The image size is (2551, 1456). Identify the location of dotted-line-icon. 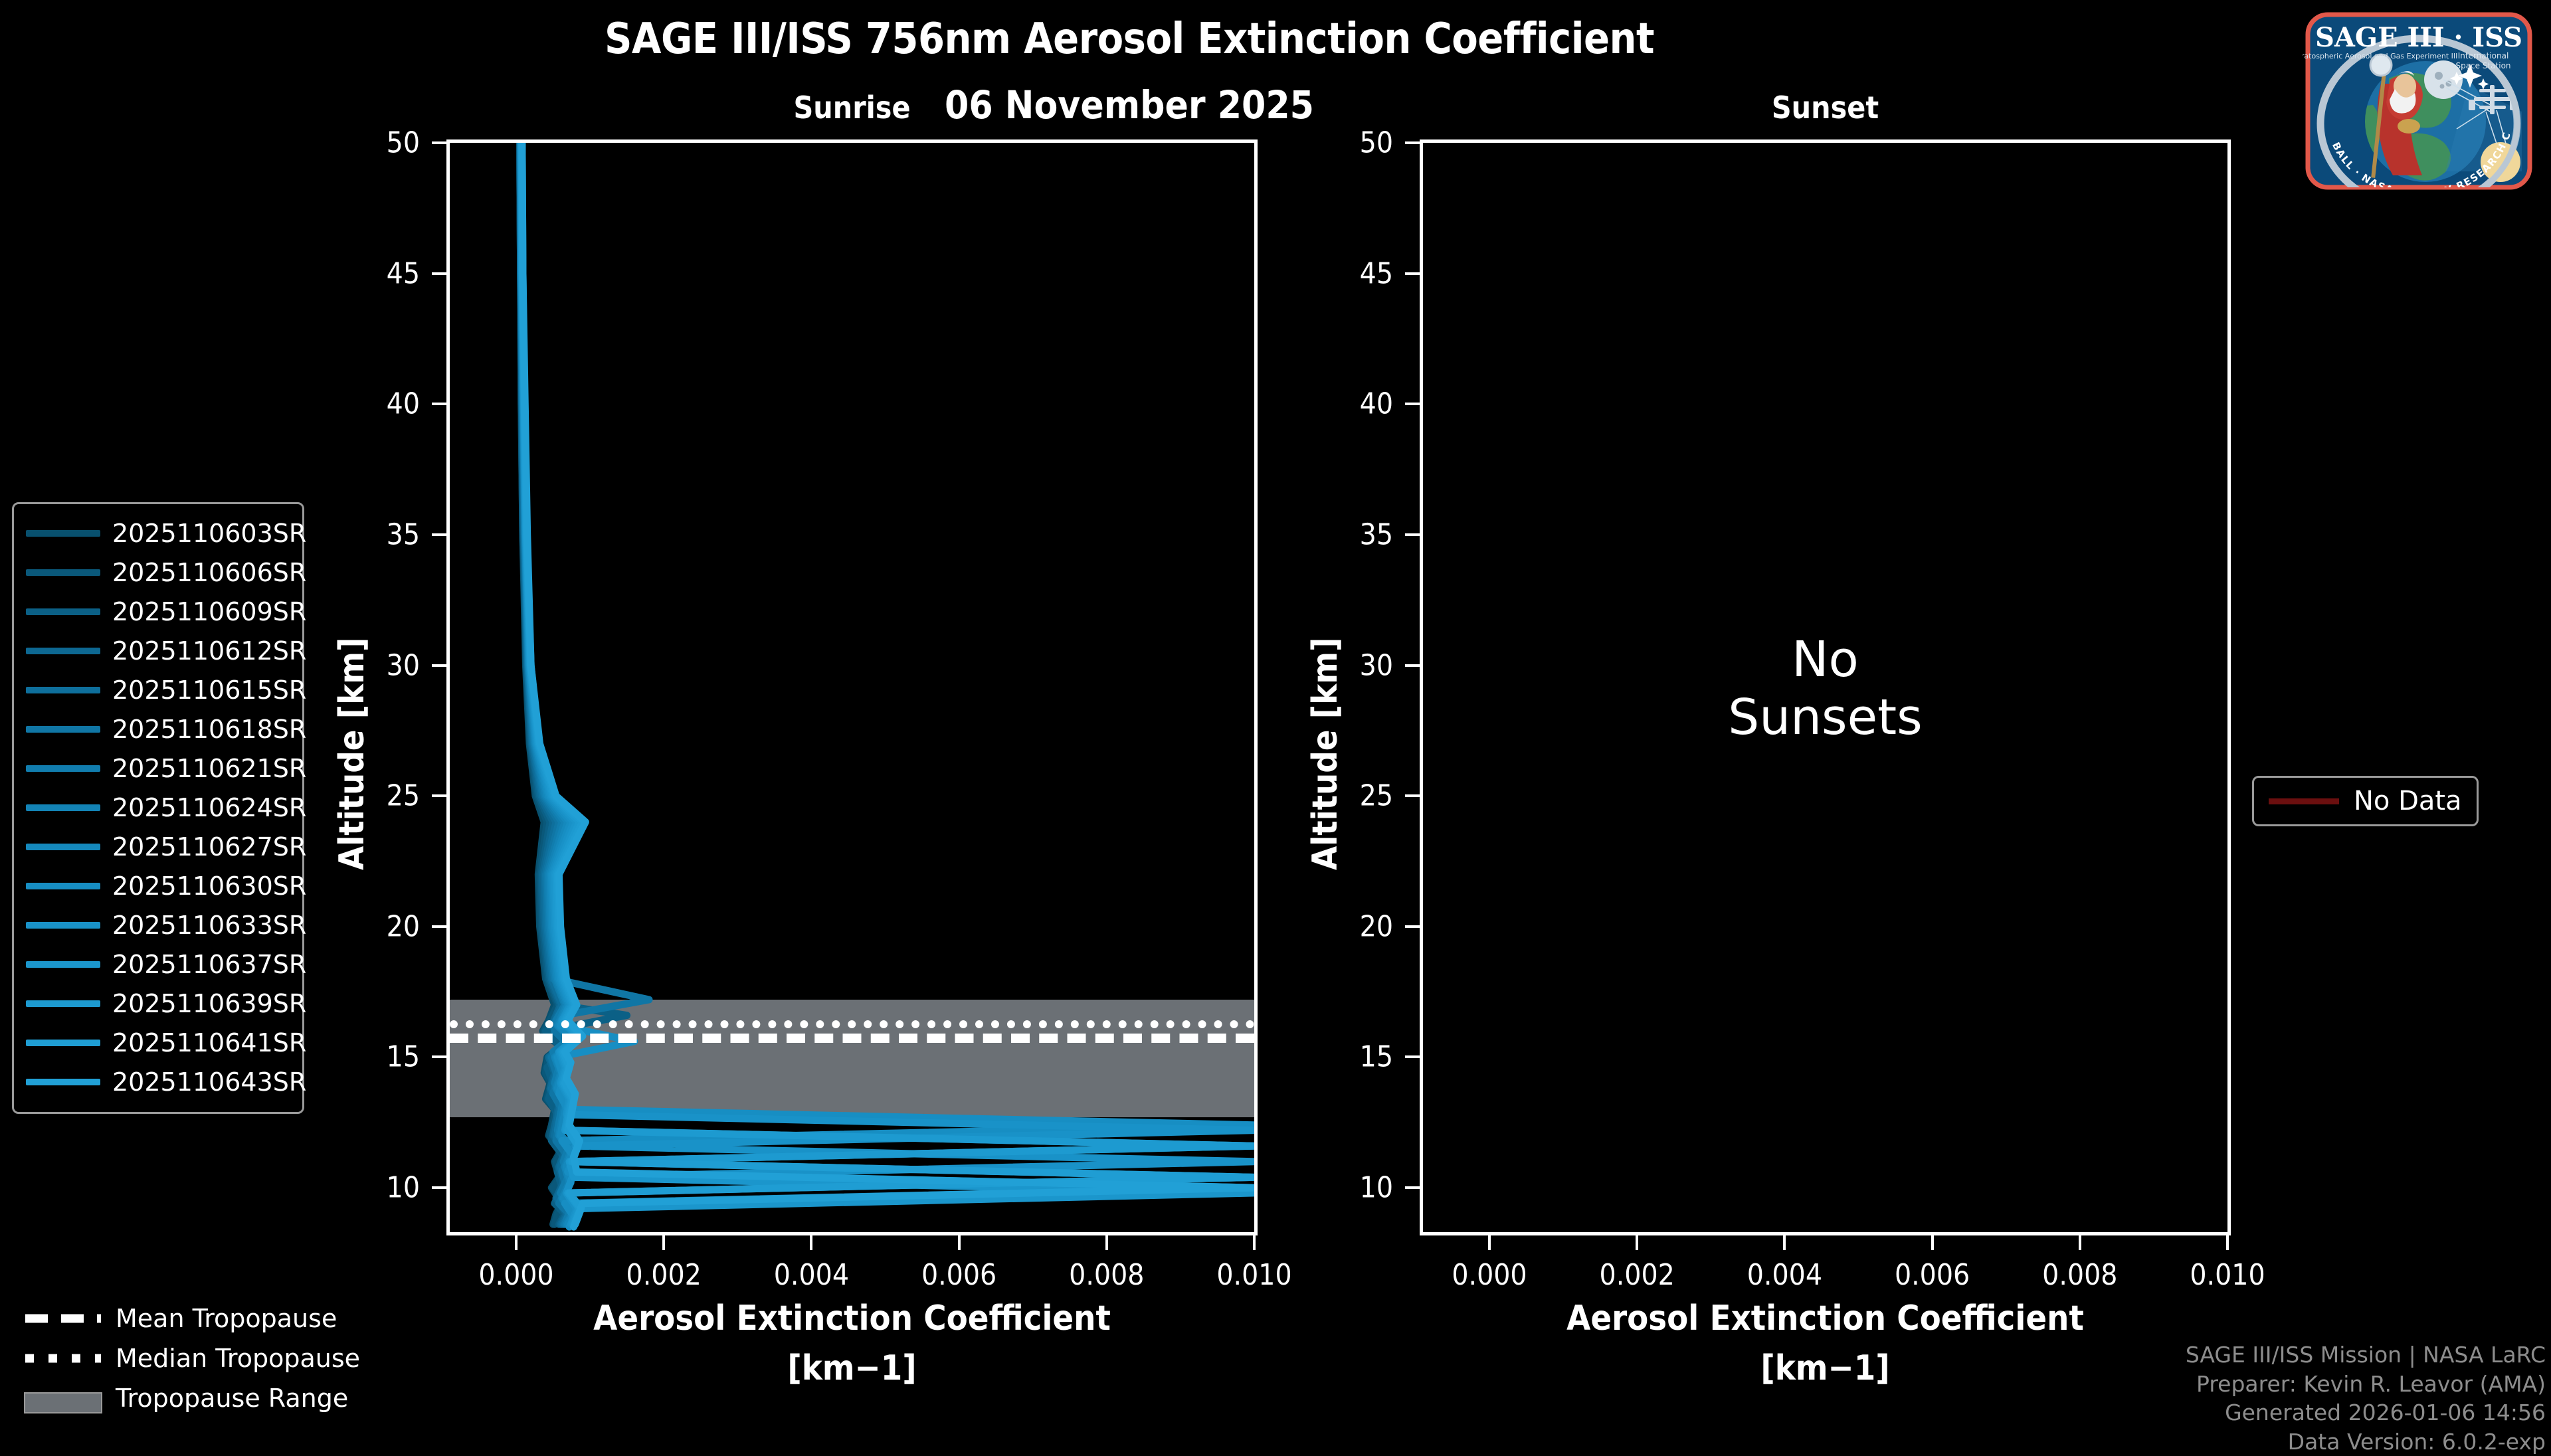
(63, 1358).